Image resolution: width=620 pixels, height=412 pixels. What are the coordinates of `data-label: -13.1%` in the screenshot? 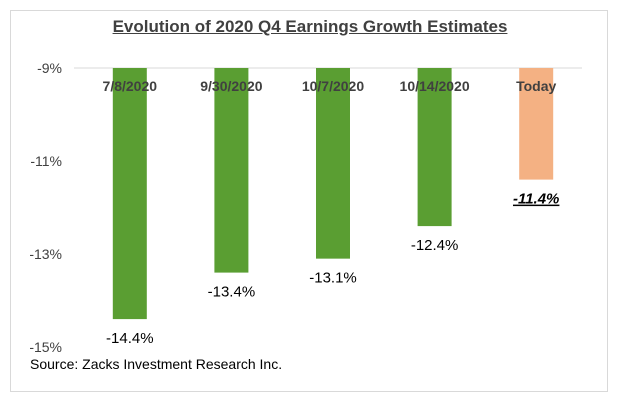 It's located at (333, 278).